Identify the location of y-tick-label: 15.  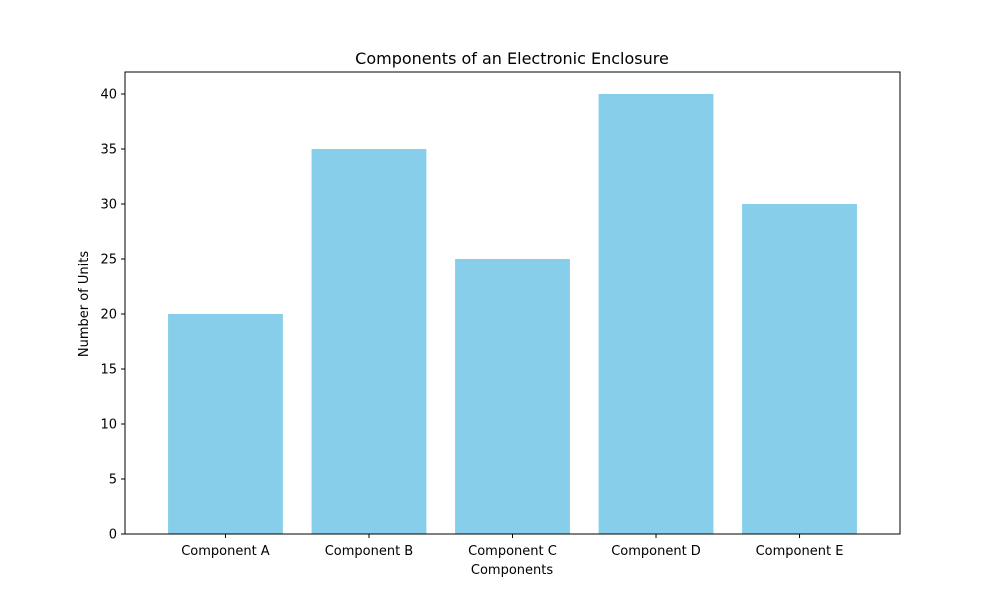
(108, 370).